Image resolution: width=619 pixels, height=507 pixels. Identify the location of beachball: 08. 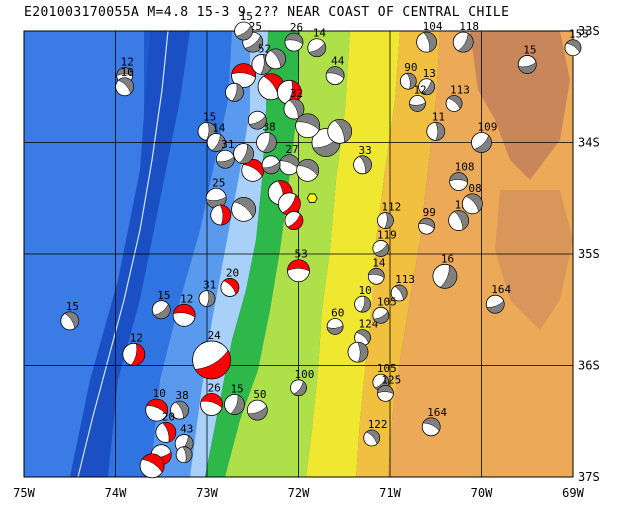
(472, 198).